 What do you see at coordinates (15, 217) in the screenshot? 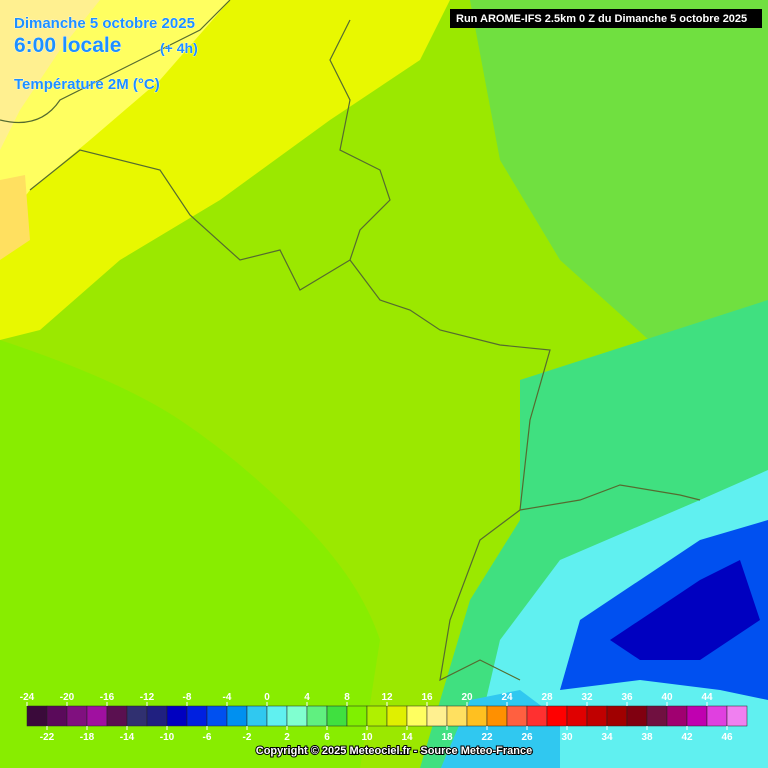
I see `warm-spot` at bounding box center [15, 217].